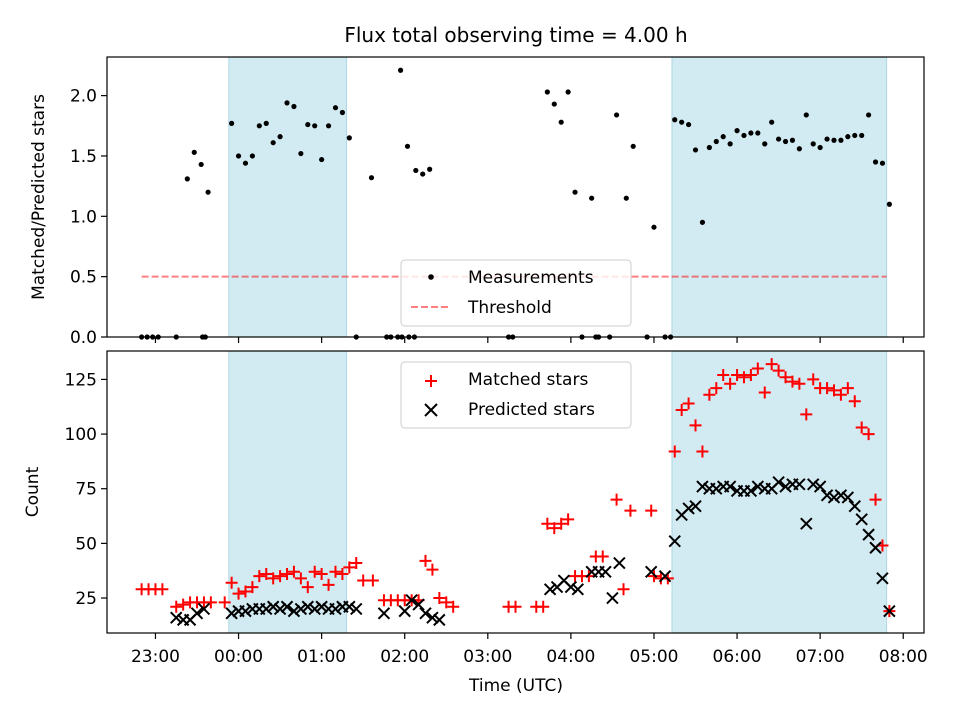  Describe the element at coordinates (653, 657) in the screenshot. I see `x-tick-label: 05:00` at that location.